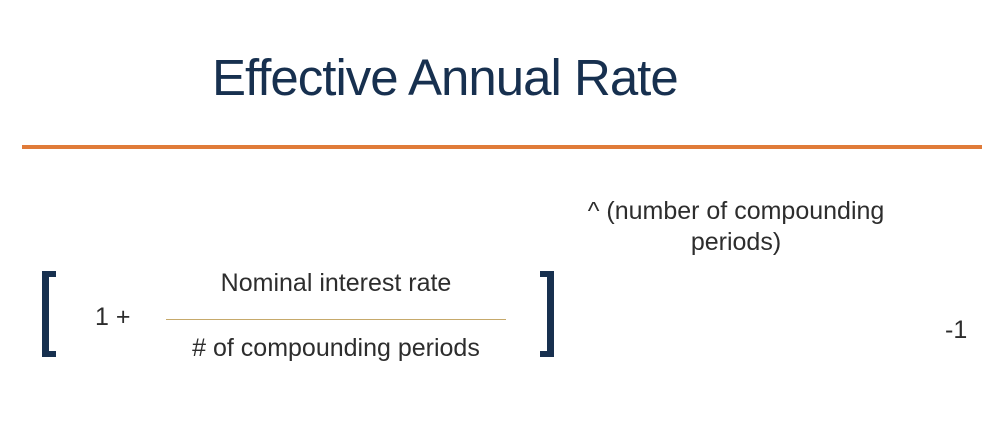  I want to click on formula-exponent: ^ (number of compounding periods), so click(736, 226).